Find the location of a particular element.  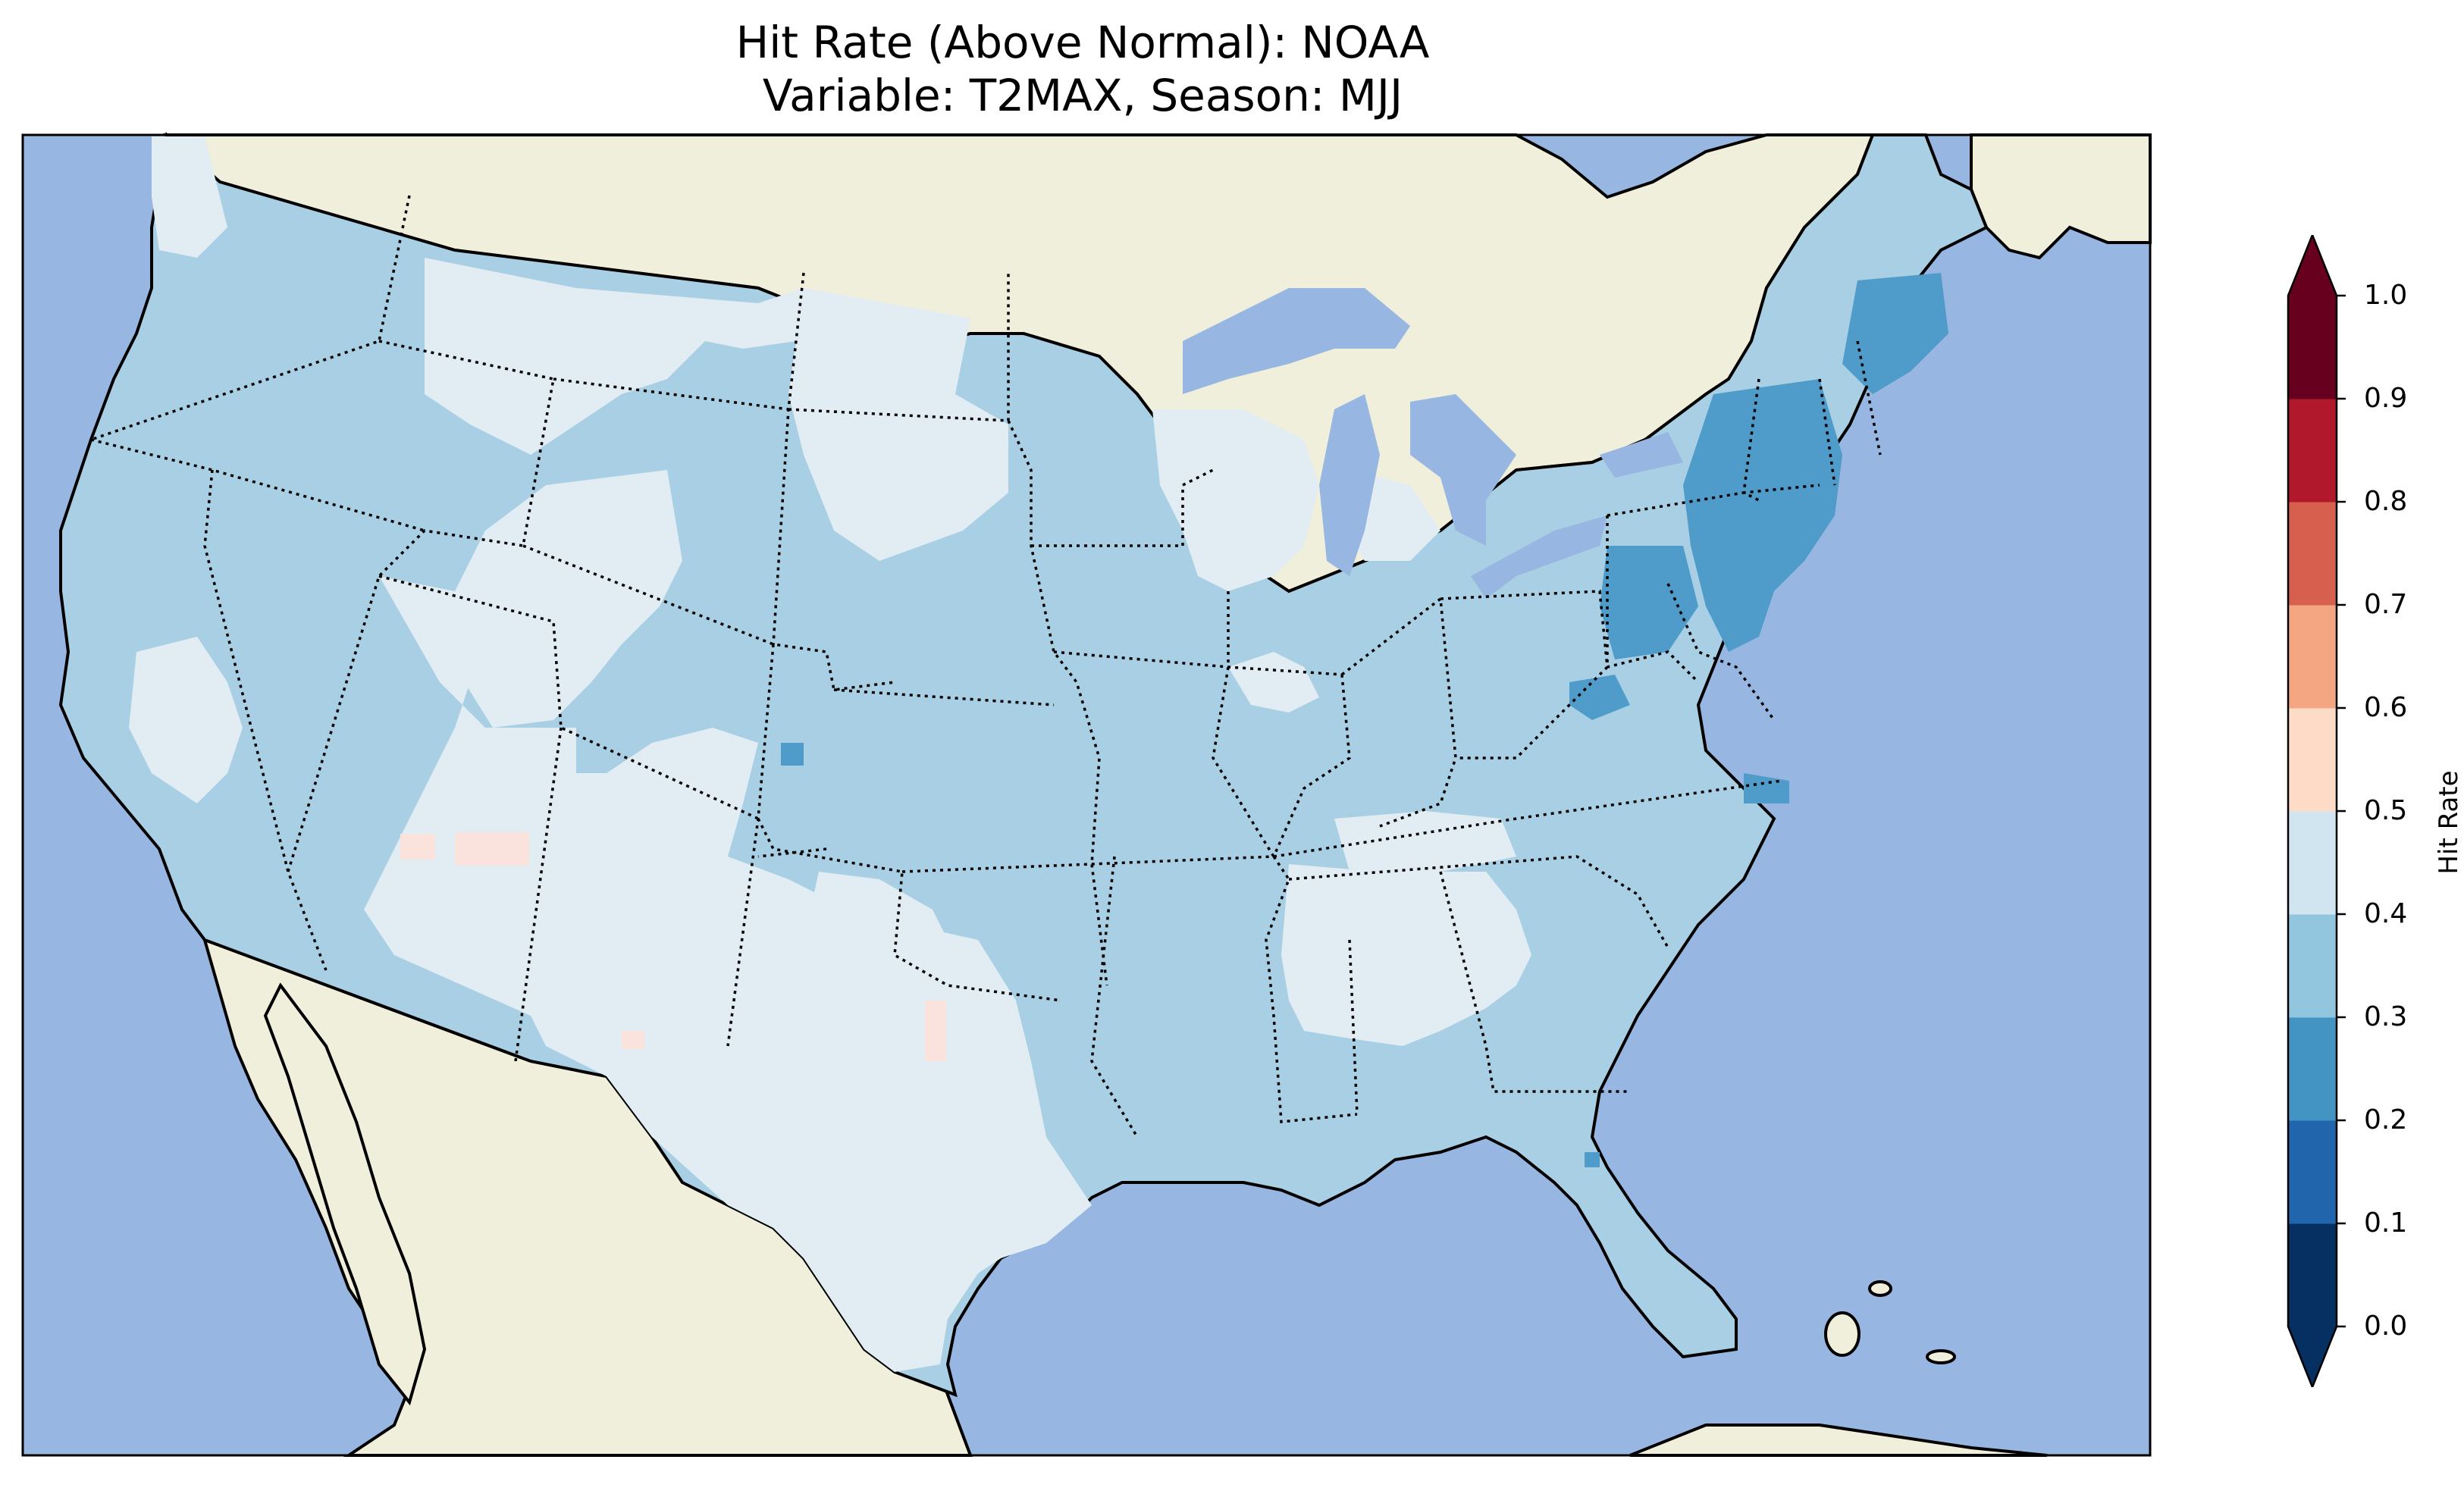

colorbar-tick-label: 0.7 is located at coordinates (2386, 604).